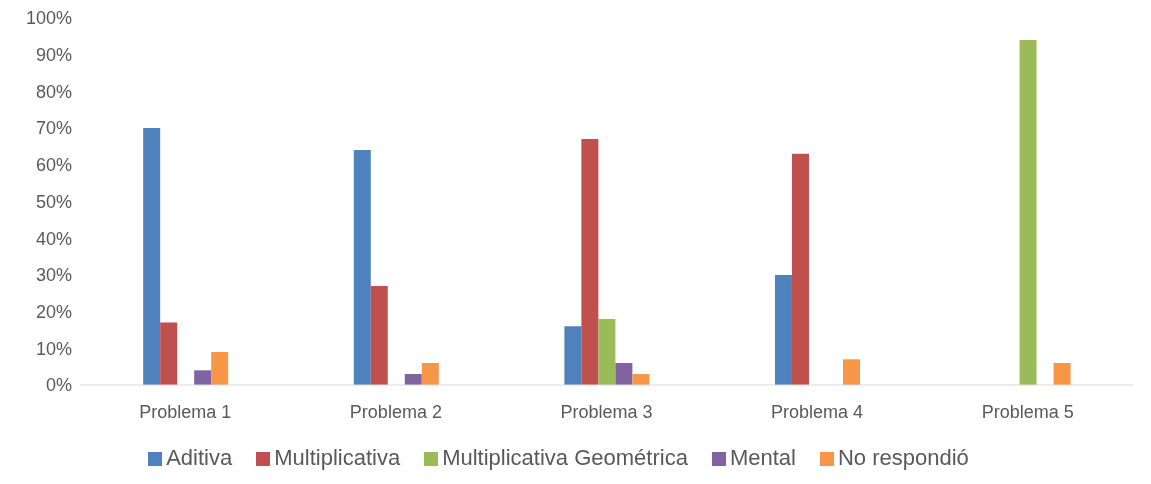  Describe the element at coordinates (606, 411) in the screenshot. I see `x-tick-label: Problema 3` at that location.